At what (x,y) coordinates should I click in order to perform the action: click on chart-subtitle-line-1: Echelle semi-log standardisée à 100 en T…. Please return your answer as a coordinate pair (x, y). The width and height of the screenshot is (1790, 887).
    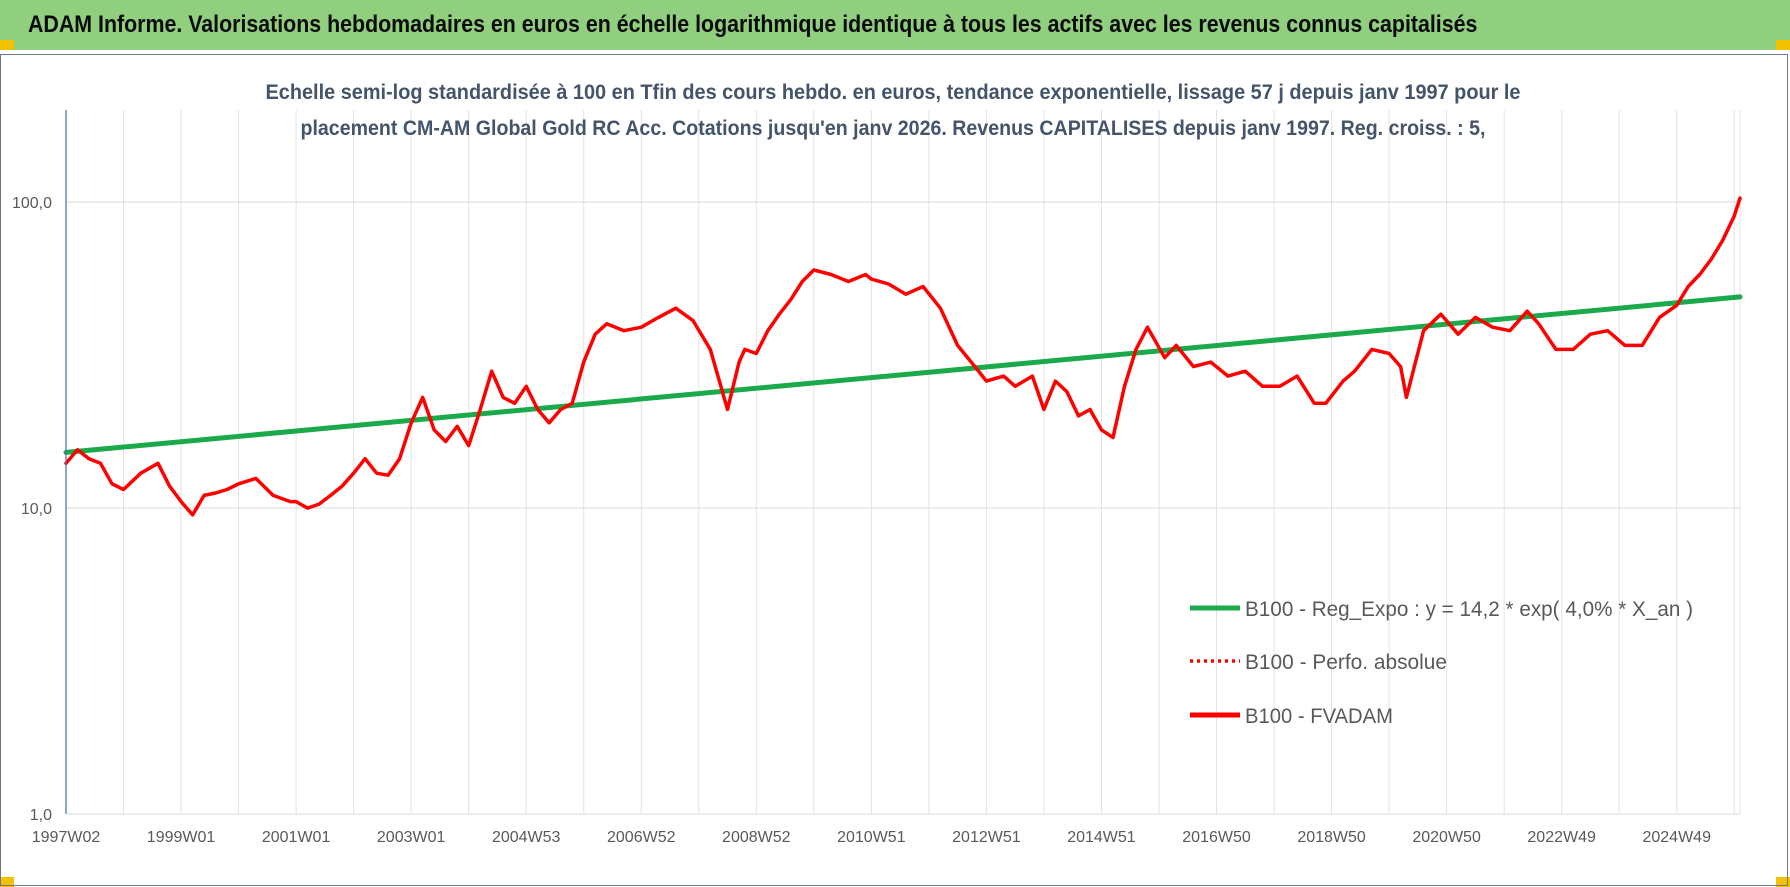
    Looking at the image, I should click on (893, 92).